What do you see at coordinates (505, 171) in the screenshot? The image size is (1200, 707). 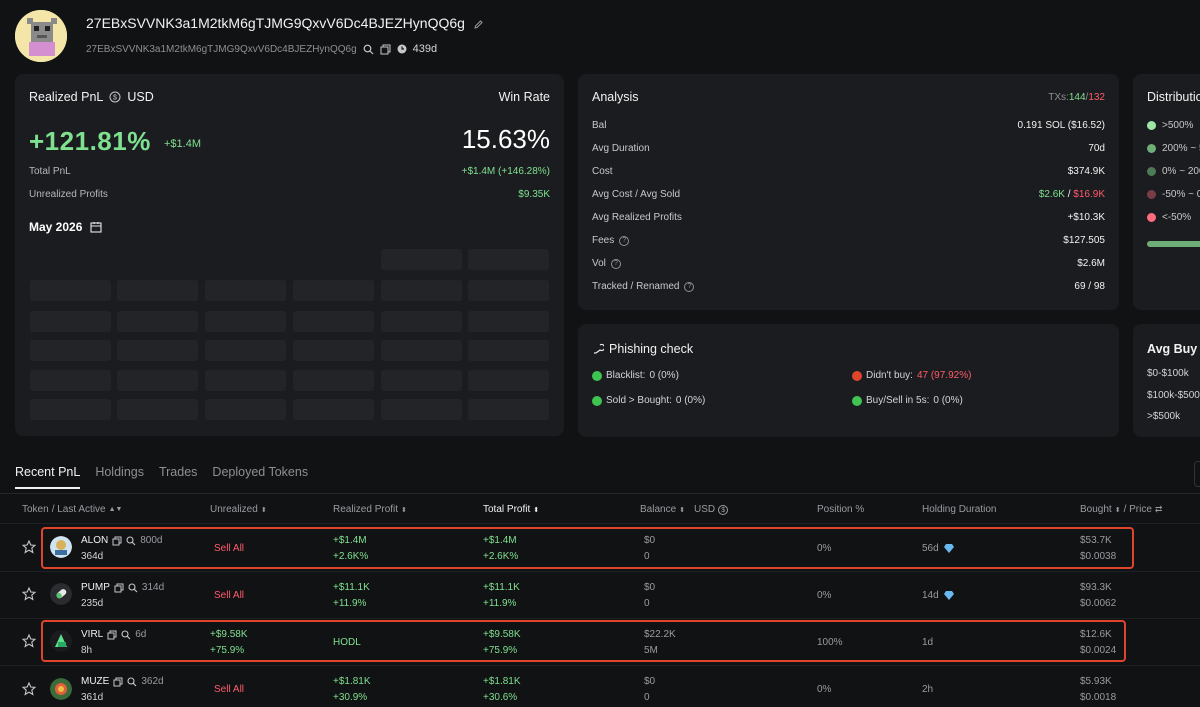 I see `total-pnl-value: +$1.4M (+146.28%)` at bounding box center [505, 171].